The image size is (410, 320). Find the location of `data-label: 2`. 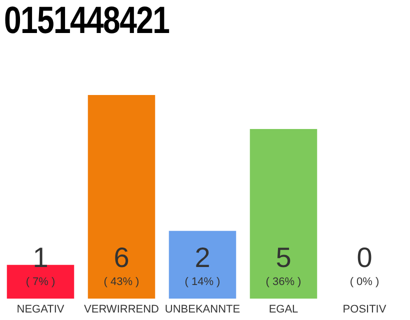

data-label: 2 is located at coordinates (202, 257).